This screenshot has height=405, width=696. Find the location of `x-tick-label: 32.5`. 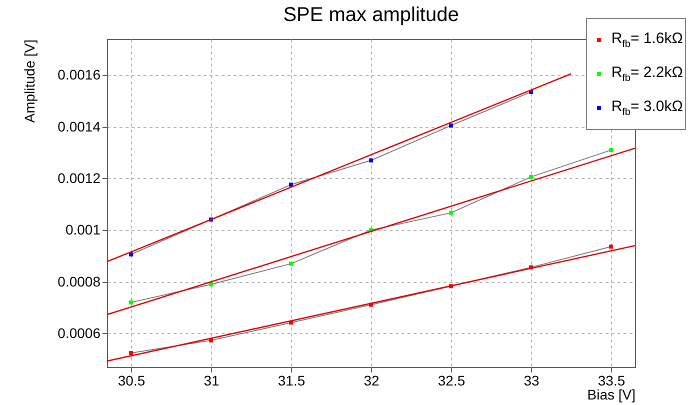

x-tick-label: 32.5 is located at coordinates (452, 380).